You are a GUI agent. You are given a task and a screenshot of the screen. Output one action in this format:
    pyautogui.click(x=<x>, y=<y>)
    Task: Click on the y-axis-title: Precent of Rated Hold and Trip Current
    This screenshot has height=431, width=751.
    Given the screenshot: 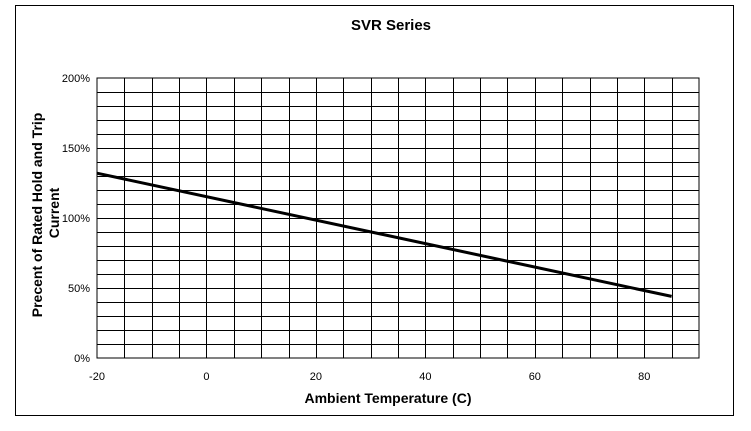 What is the action you would take?
    pyautogui.click(x=45, y=213)
    